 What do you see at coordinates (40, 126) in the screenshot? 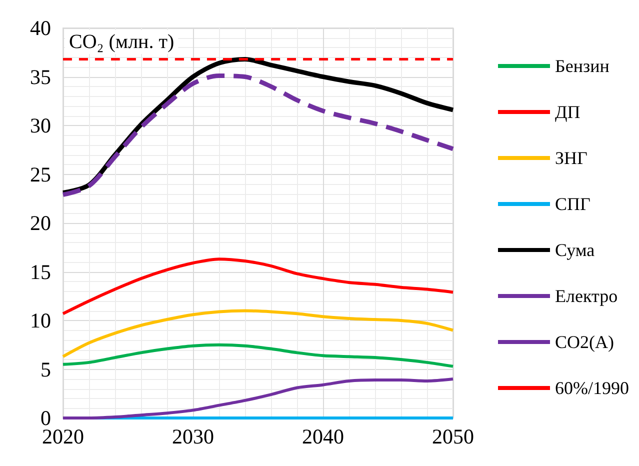
I see `y-tick-label: 30` at bounding box center [40, 126].